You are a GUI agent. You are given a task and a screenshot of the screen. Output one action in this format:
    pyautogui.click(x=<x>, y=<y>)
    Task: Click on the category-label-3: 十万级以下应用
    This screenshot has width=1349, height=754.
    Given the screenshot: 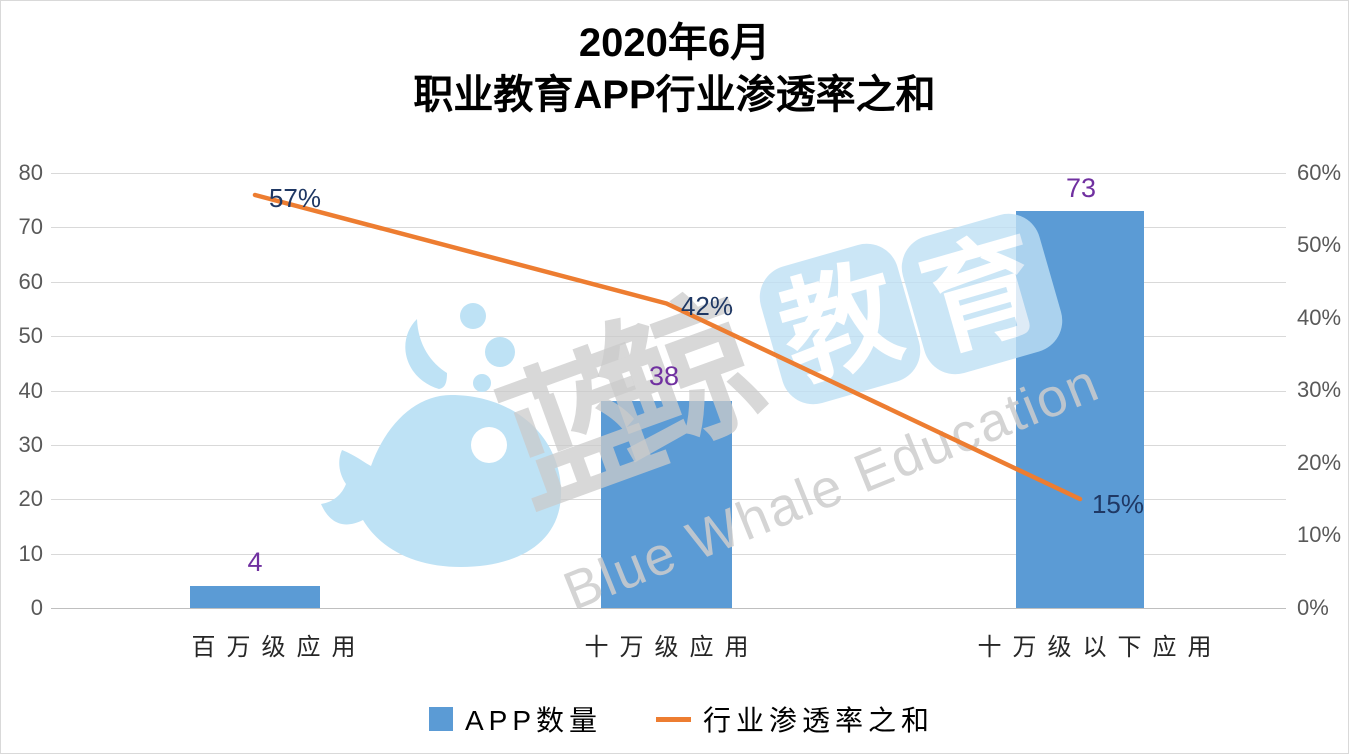 What is the action you would take?
    pyautogui.click(x=1100, y=647)
    